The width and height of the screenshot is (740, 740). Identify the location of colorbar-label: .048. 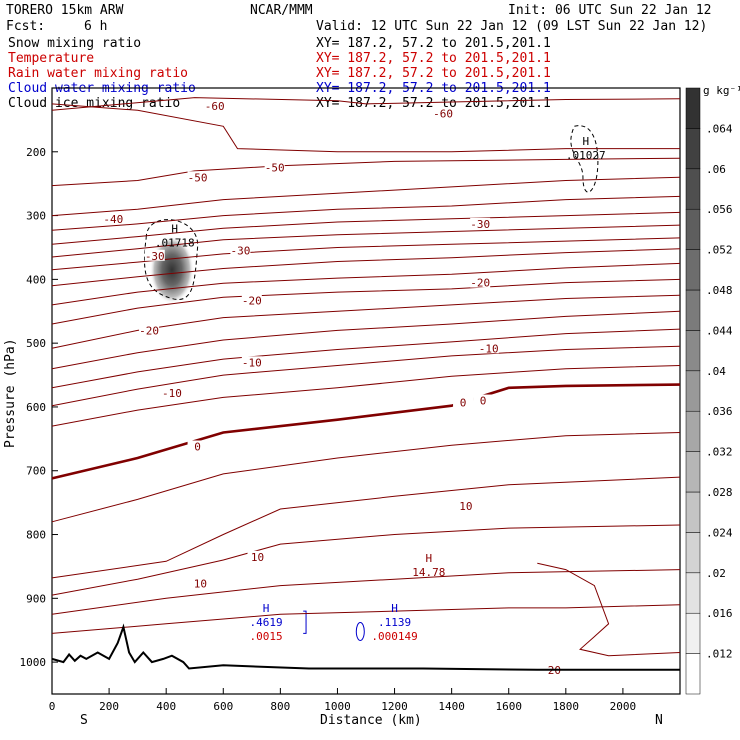
(719, 290).